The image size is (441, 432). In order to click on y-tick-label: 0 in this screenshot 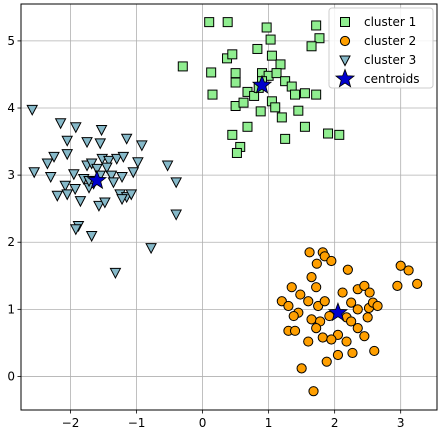, I will do `click(11, 376)`.